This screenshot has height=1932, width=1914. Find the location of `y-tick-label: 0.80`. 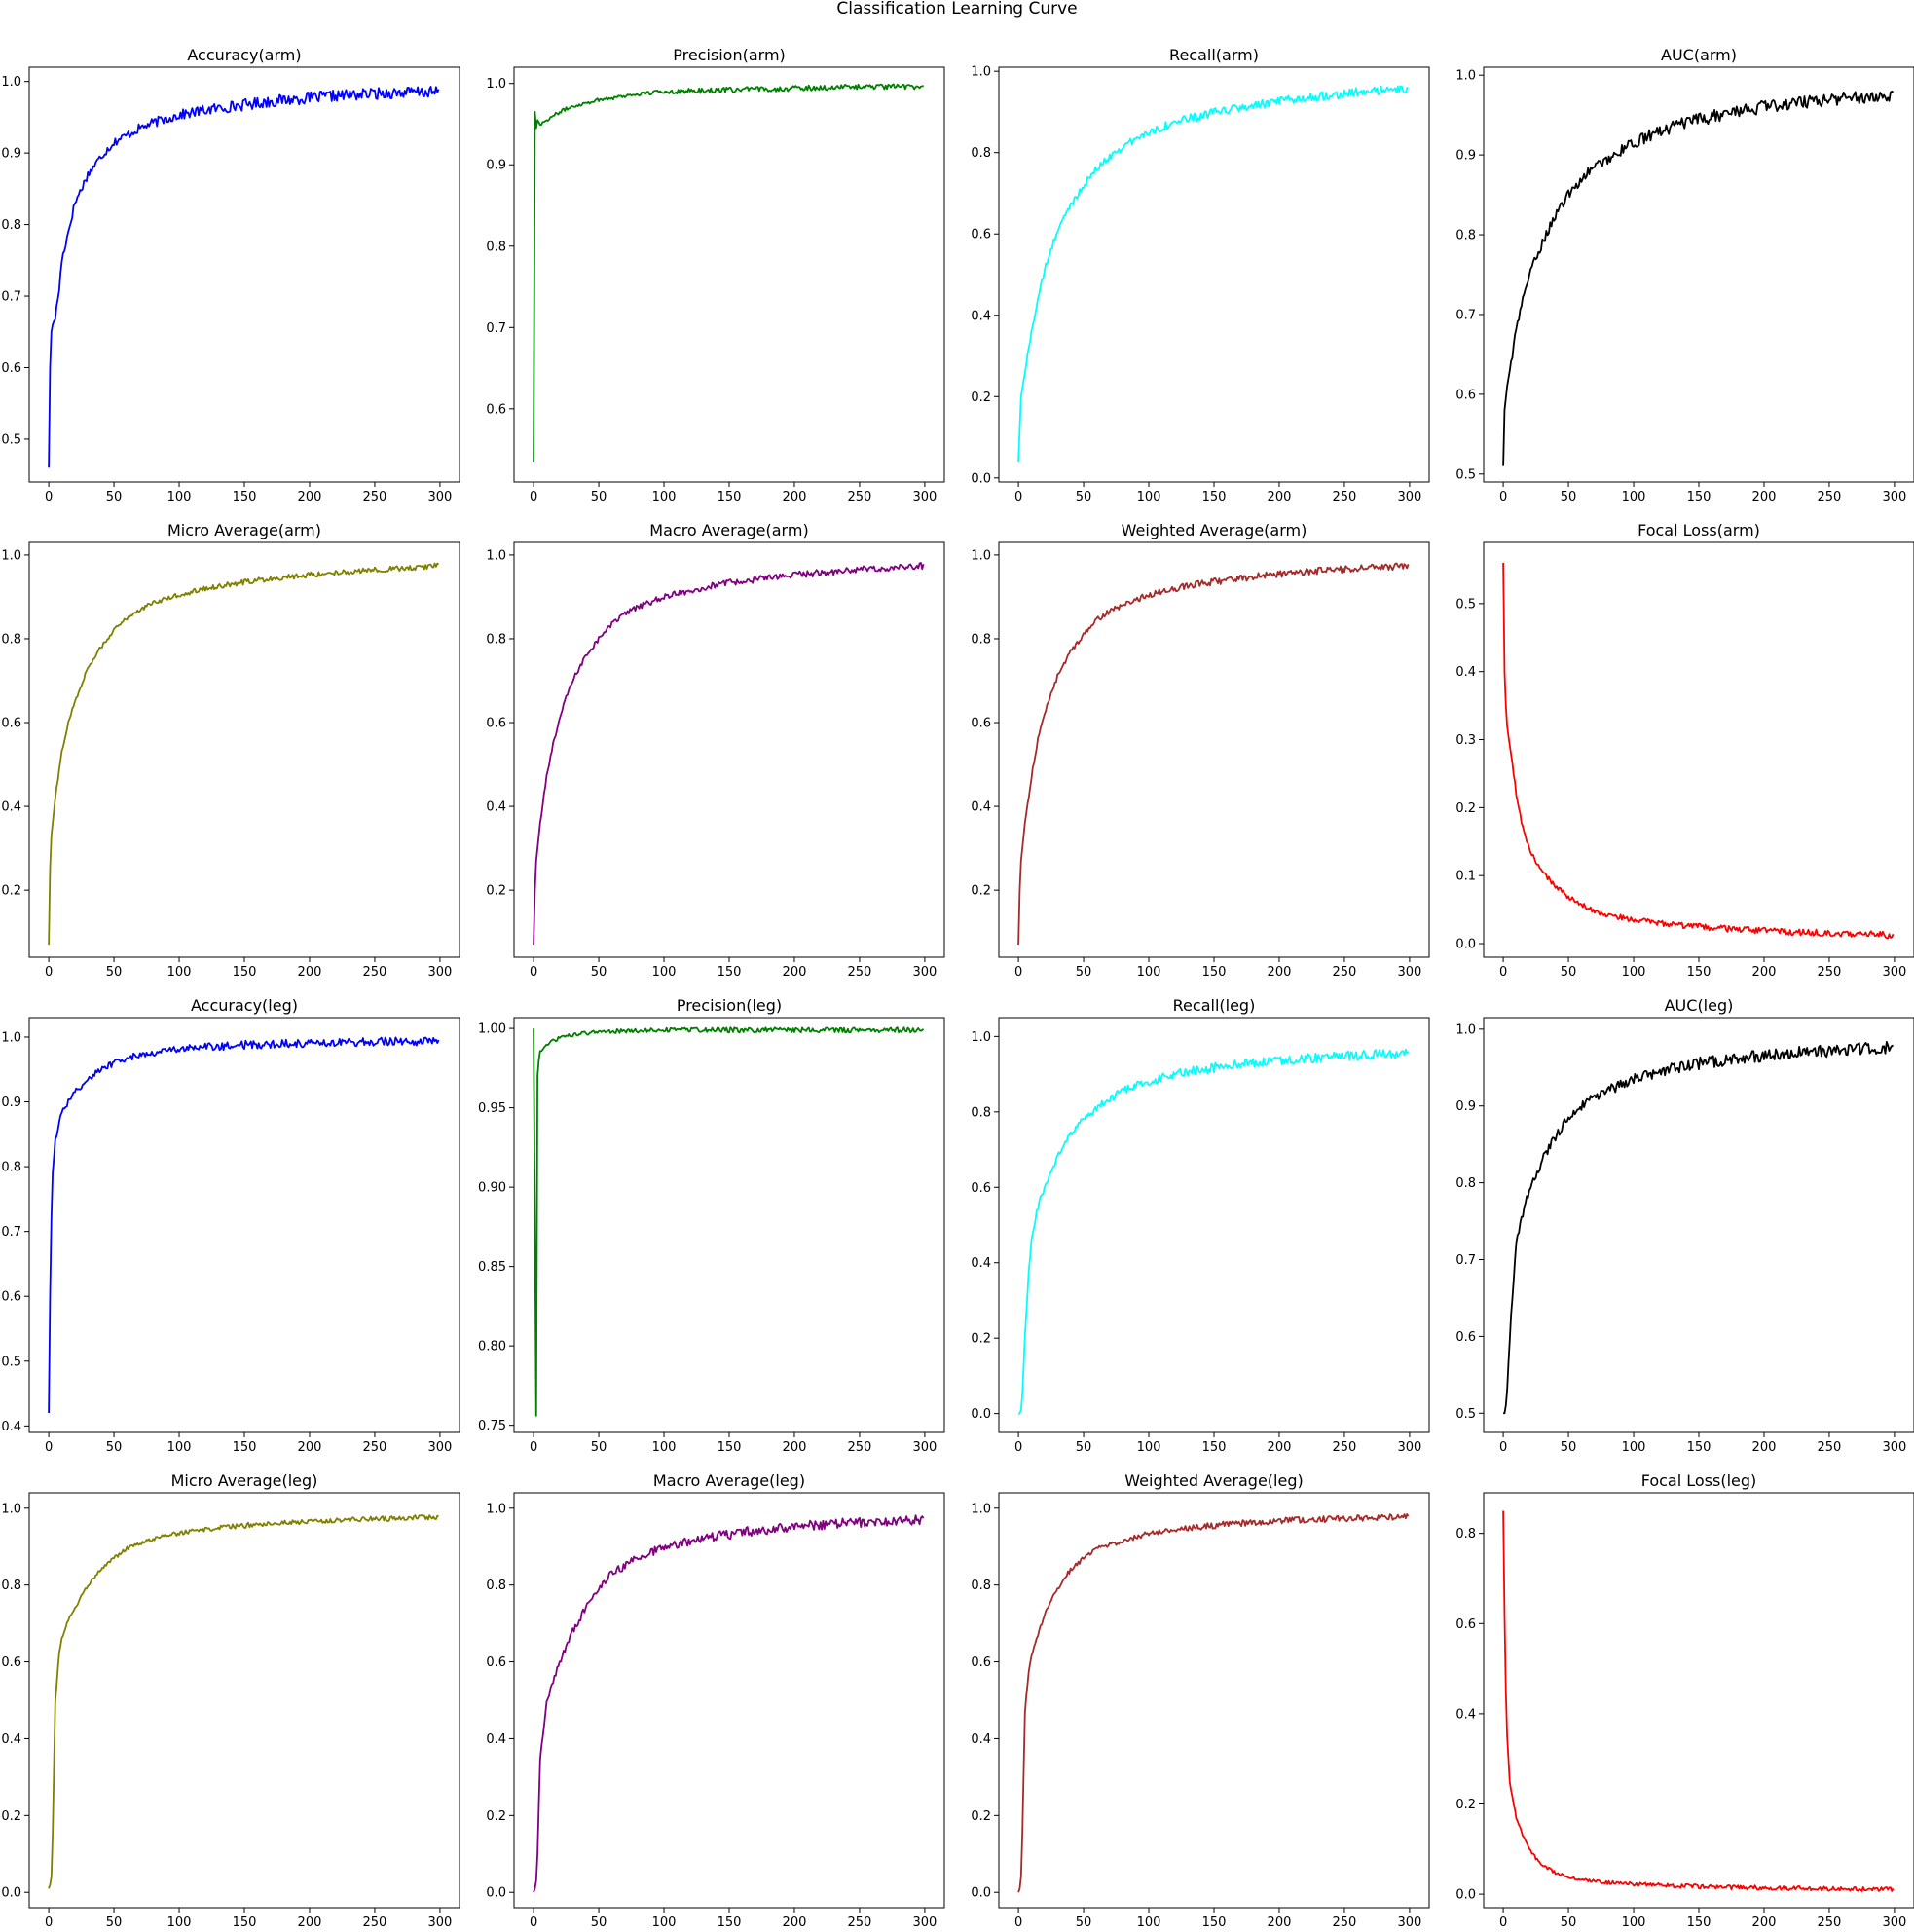

y-tick-label: 0.80 is located at coordinates (492, 1347).